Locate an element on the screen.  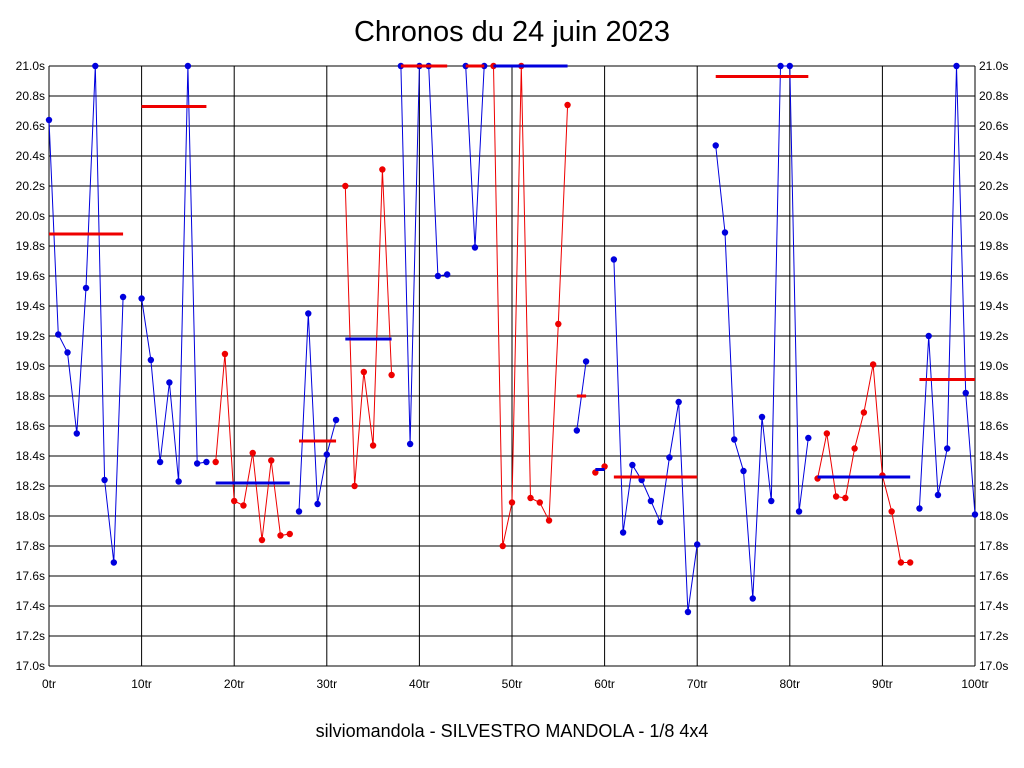
y-tick-label: 18.0s is located at coordinates (30, 516).